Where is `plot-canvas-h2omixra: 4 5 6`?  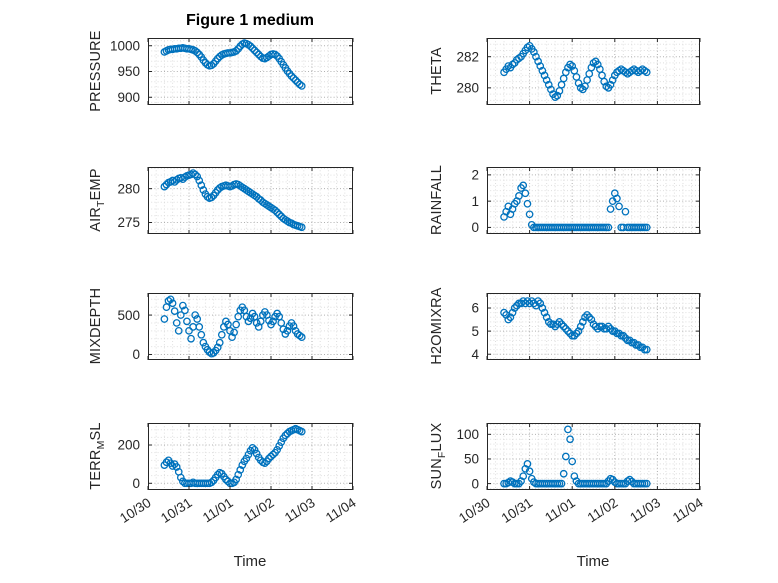 plot-canvas-h2omixra: 4 5 6 is located at coordinates (586, 327).